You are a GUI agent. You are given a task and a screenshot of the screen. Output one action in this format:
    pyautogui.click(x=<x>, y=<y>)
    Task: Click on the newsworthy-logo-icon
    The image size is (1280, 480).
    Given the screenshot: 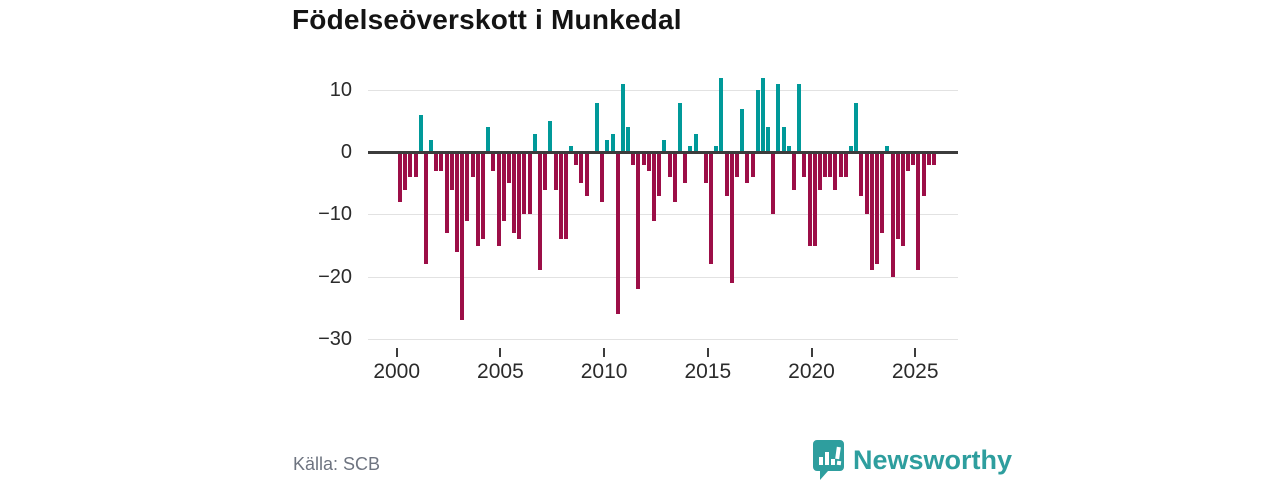 What is the action you would take?
    pyautogui.click(x=828, y=460)
    